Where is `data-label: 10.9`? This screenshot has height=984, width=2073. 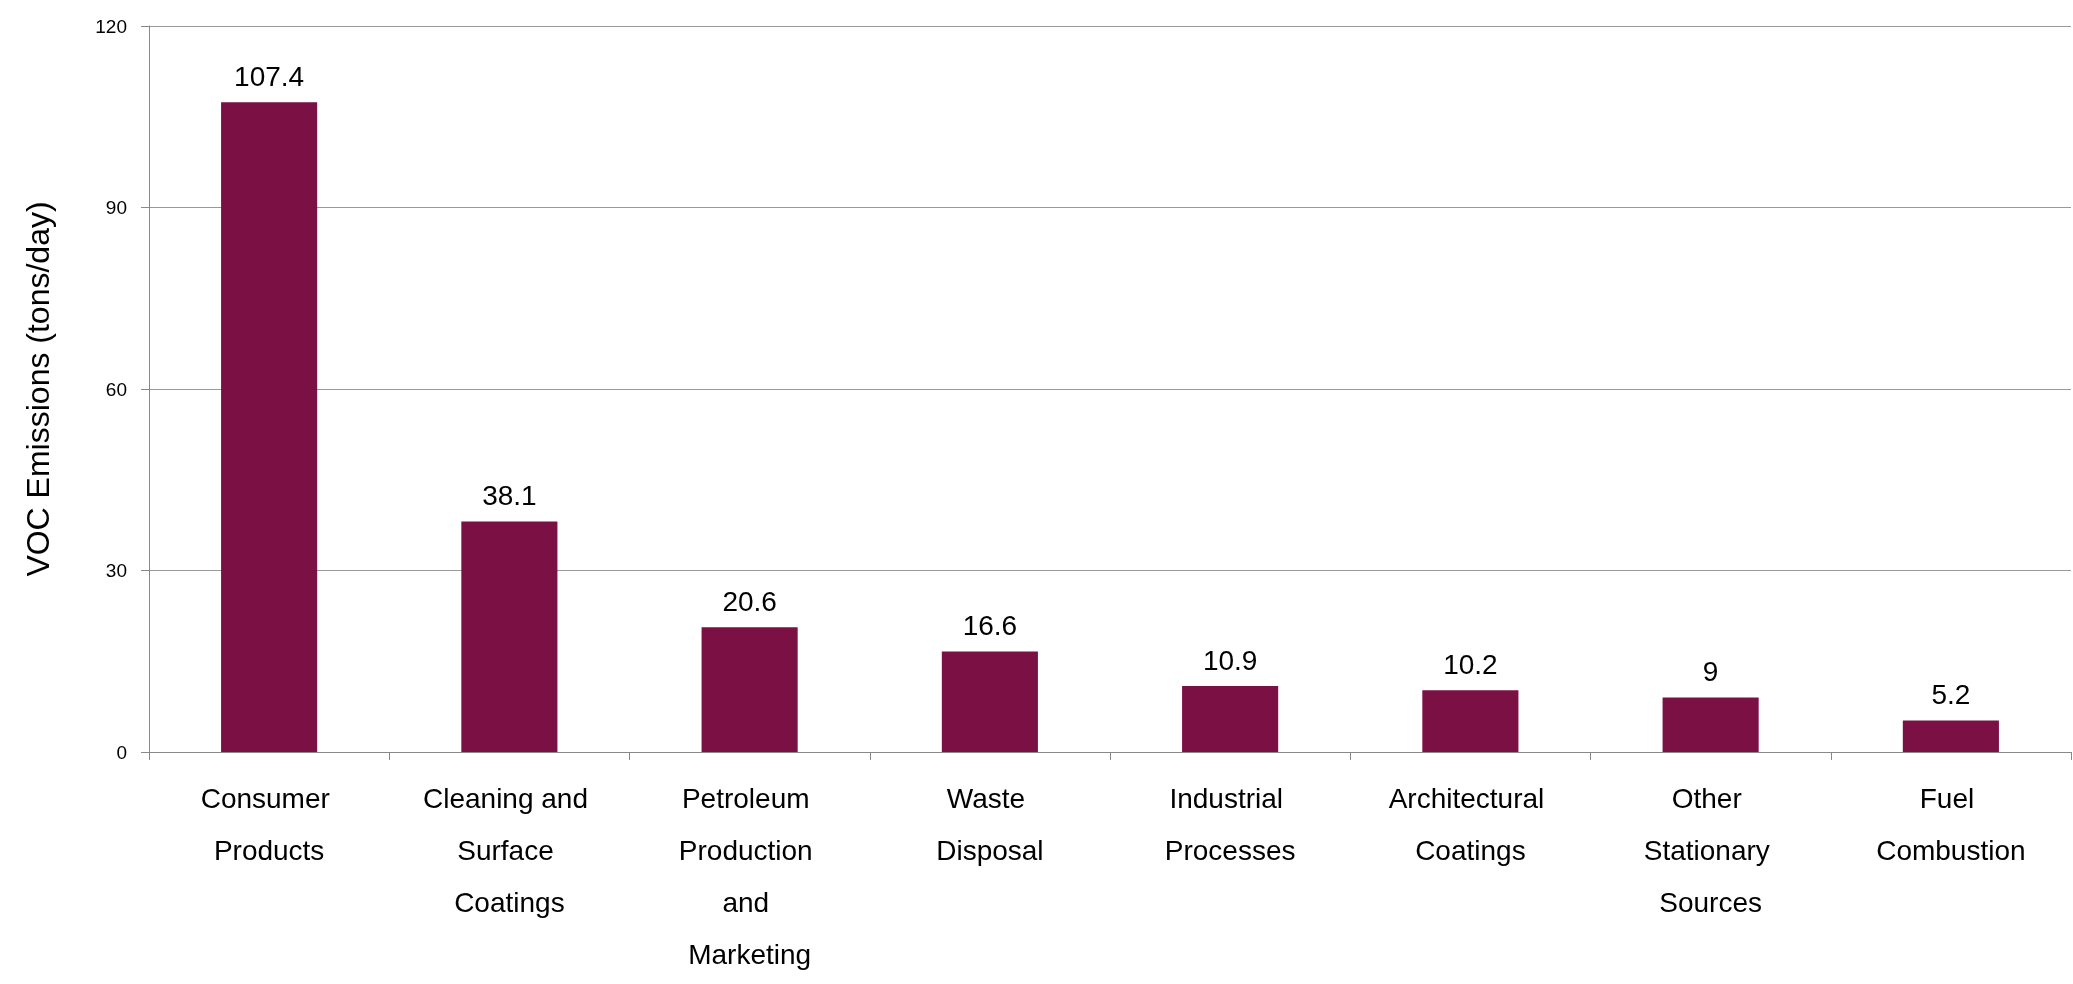 data-label: 10.9 is located at coordinates (1230, 660).